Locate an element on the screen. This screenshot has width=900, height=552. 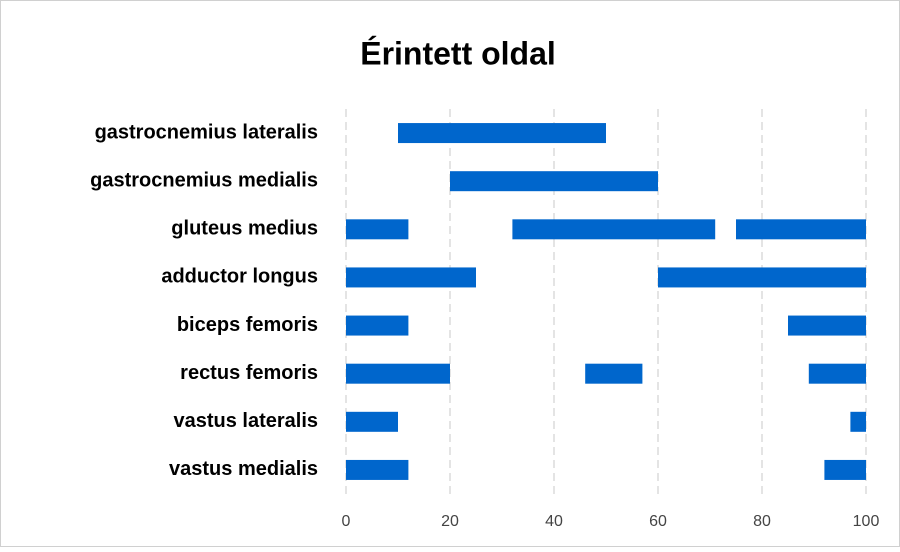
y-tick-label: gluteus medius is located at coordinates (244, 229).